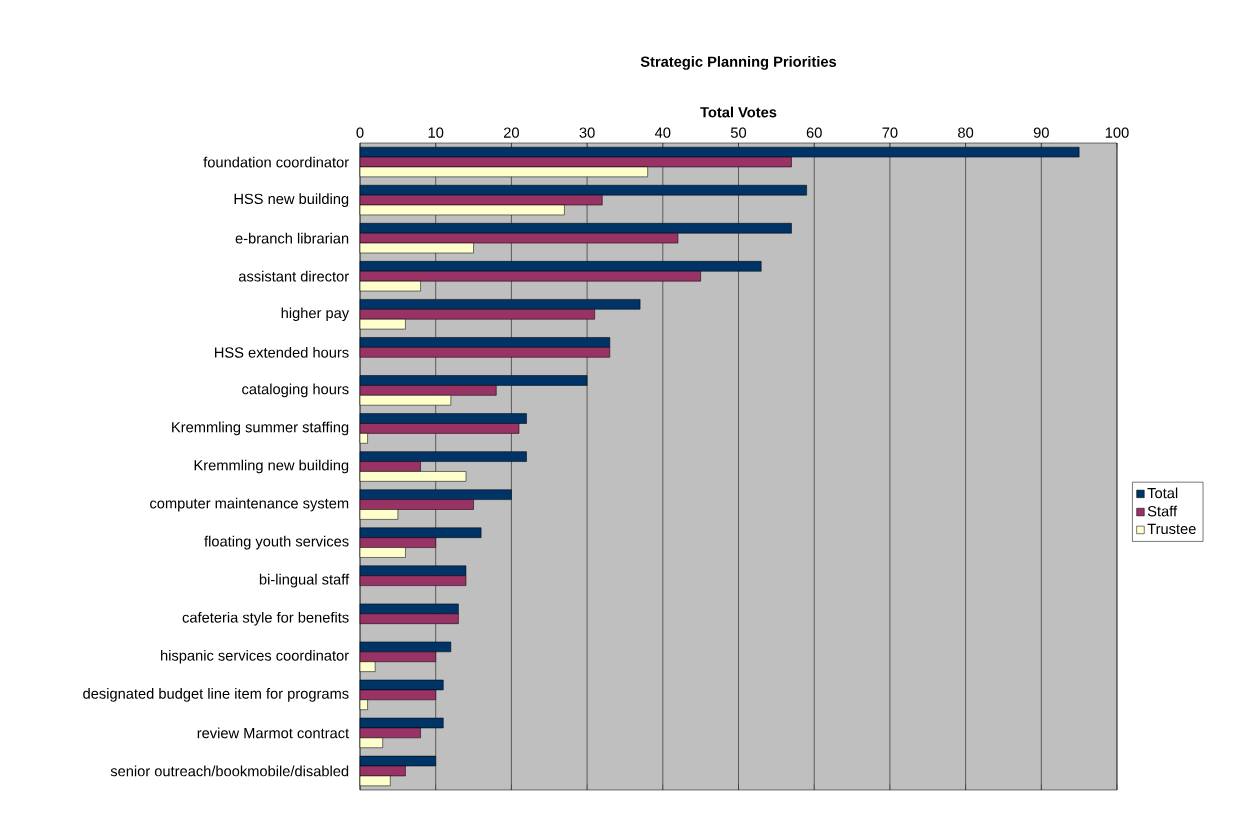  What do you see at coordinates (291, 200) in the screenshot?
I see `y-tick-label: HSS new building` at bounding box center [291, 200].